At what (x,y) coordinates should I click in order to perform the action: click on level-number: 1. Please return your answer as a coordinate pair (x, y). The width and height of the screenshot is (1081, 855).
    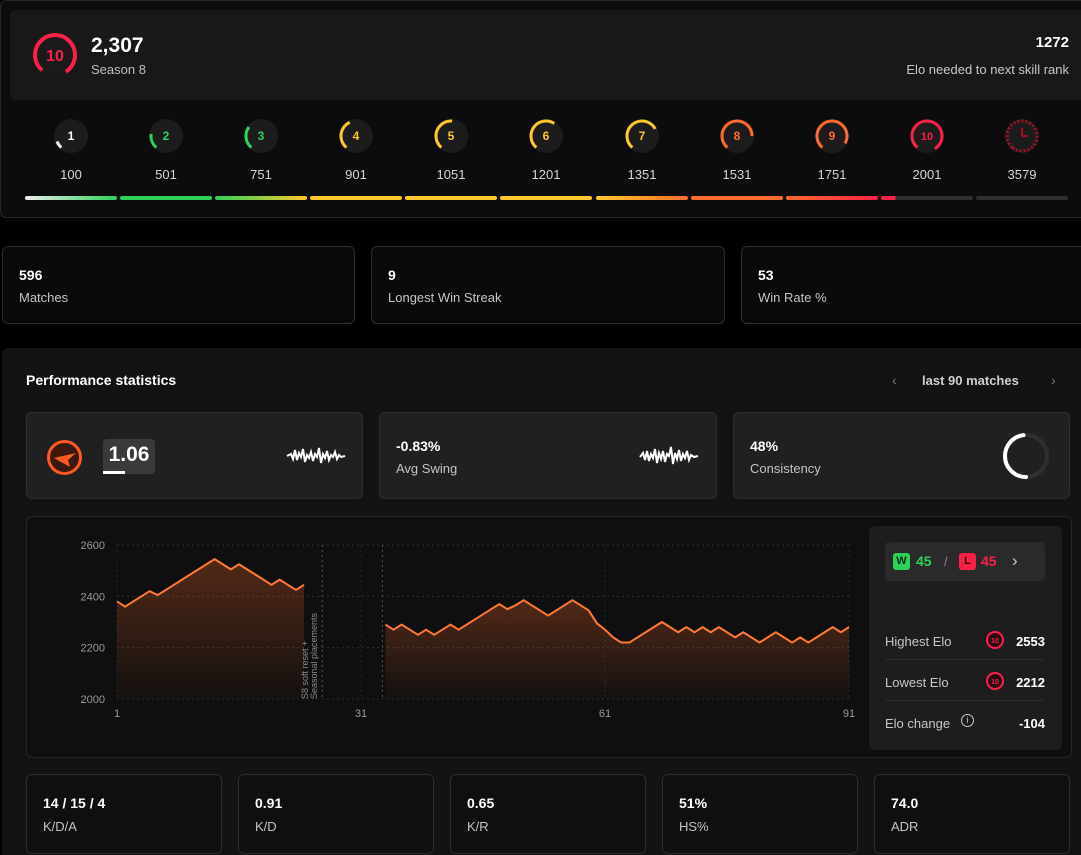
    Looking at the image, I should click on (71, 136).